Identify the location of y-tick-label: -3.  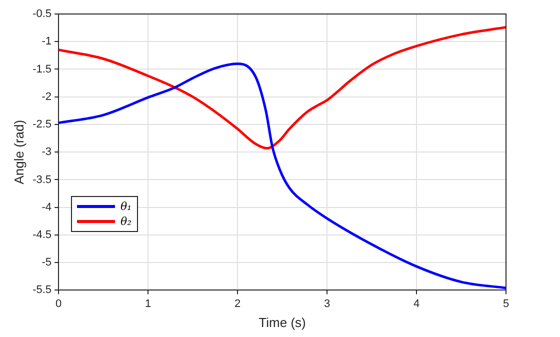
(47, 152).